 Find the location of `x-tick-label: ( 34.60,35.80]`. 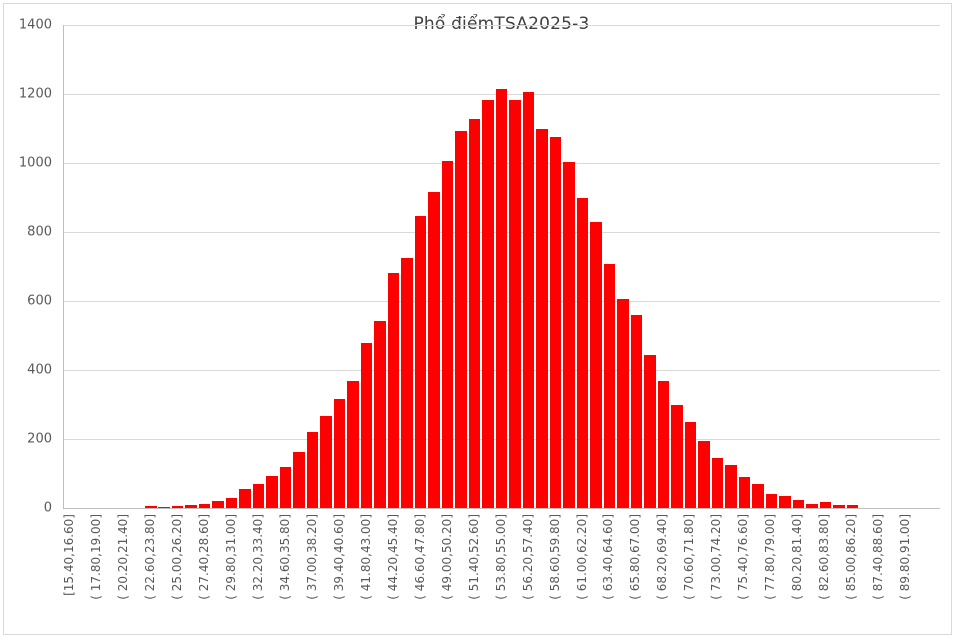

x-tick-label: ( 34.60,35.80] is located at coordinates (284, 557).